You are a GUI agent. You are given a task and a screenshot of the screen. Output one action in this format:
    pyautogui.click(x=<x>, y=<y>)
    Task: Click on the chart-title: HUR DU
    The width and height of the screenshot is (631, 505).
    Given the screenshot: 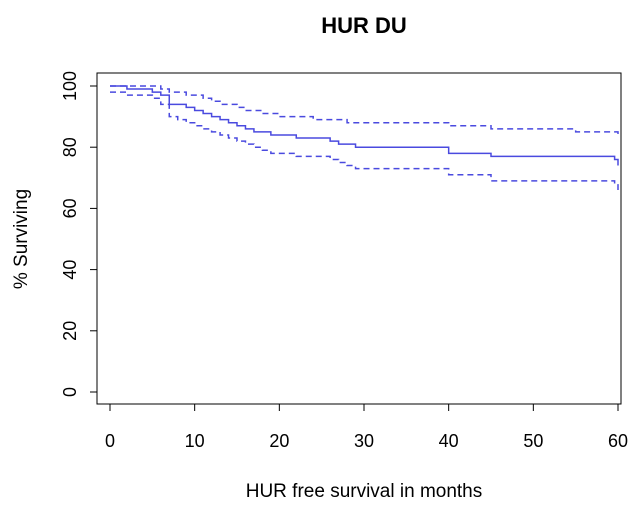 What is the action you would take?
    pyautogui.click(x=364, y=25)
    